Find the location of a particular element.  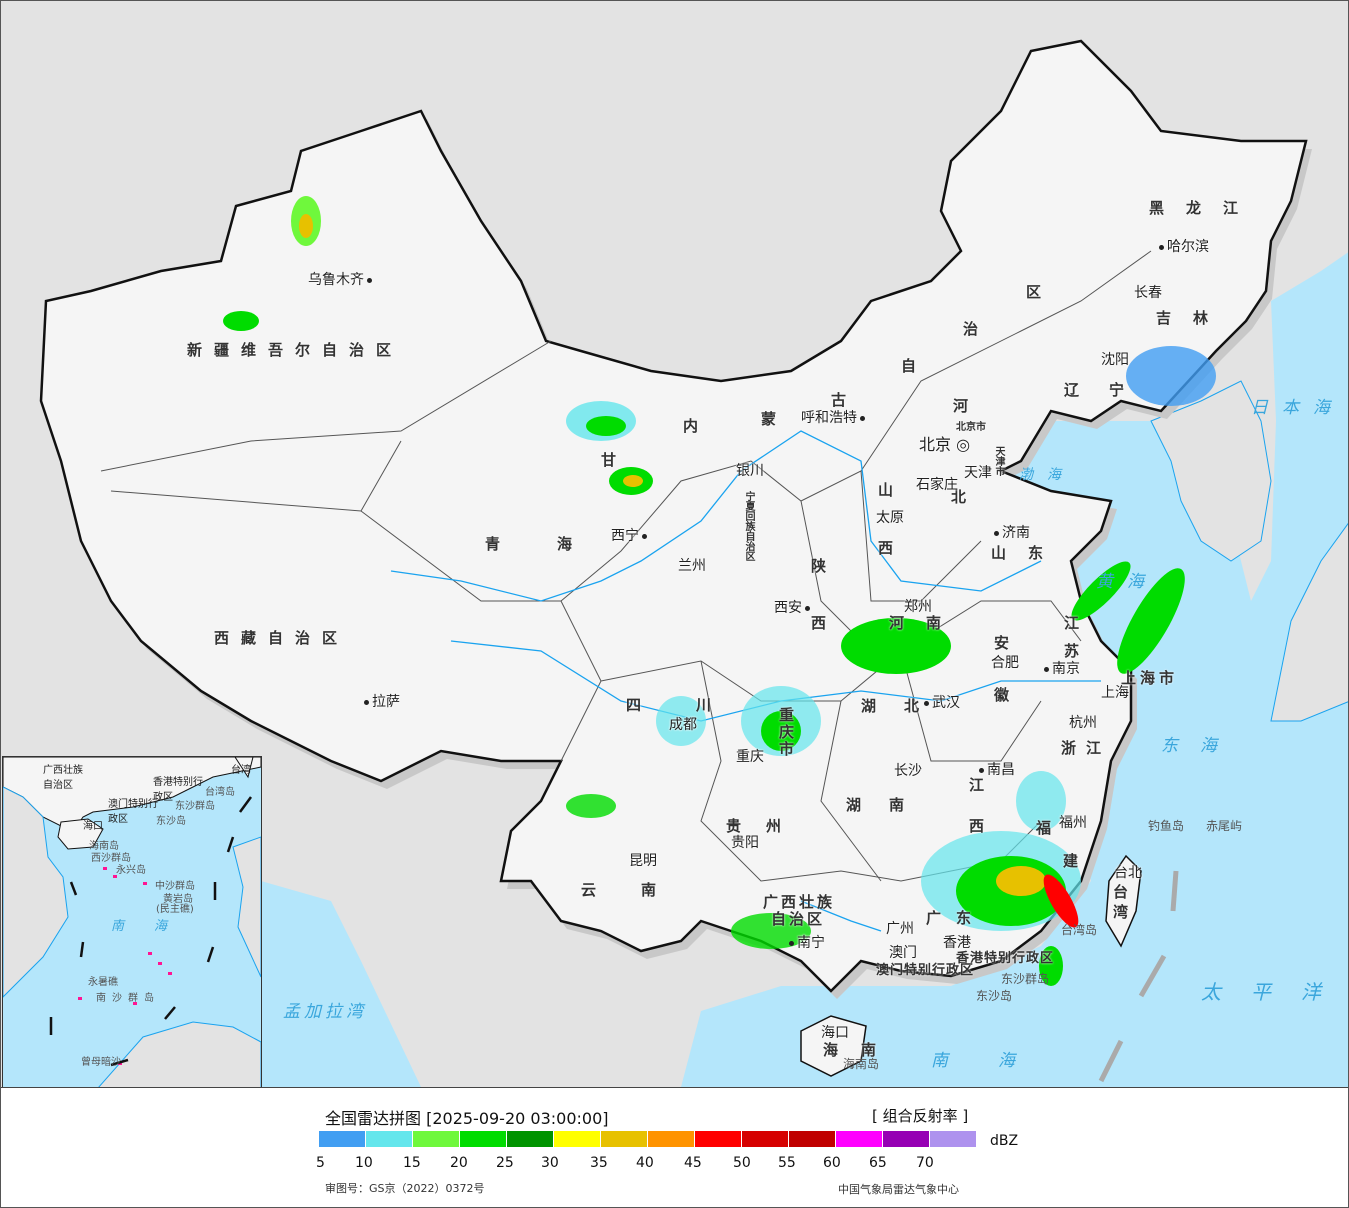

inset-label: 东沙群岛 is located at coordinates (195, 806).